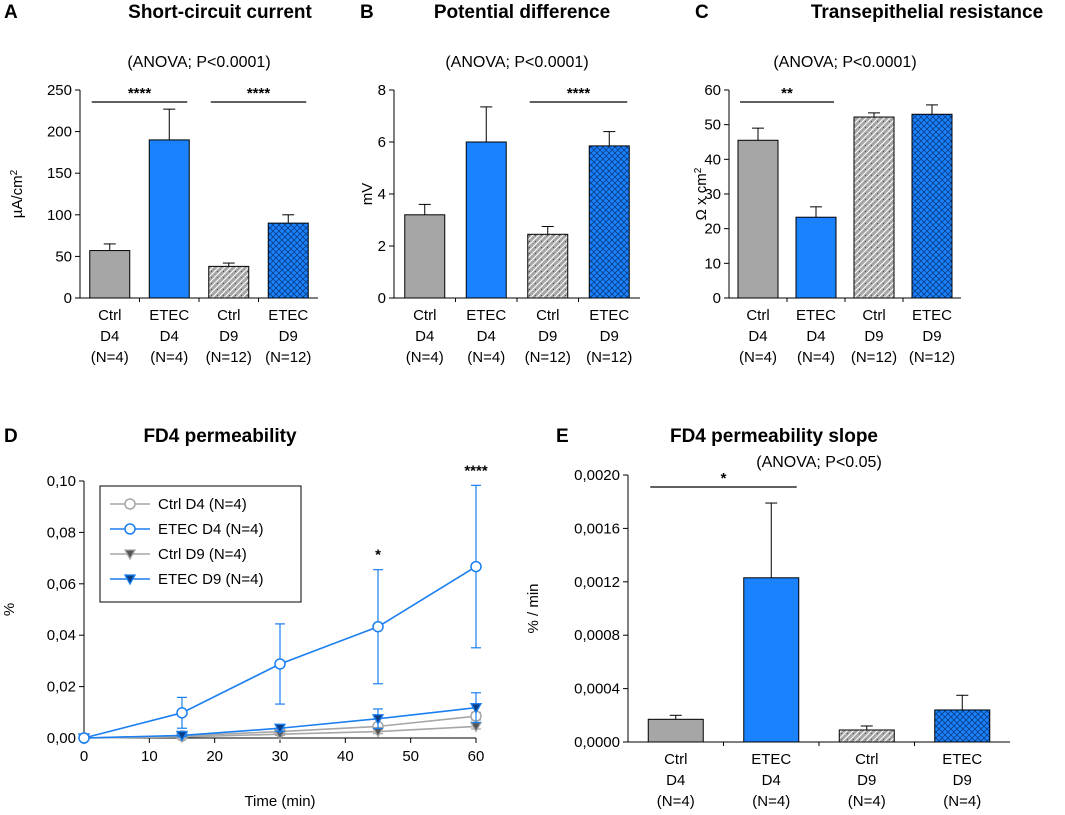 The image size is (1065, 815). What do you see at coordinates (280, 756) in the screenshot?
I see `x-tick-label: 30` at bounding box center [280, 756].